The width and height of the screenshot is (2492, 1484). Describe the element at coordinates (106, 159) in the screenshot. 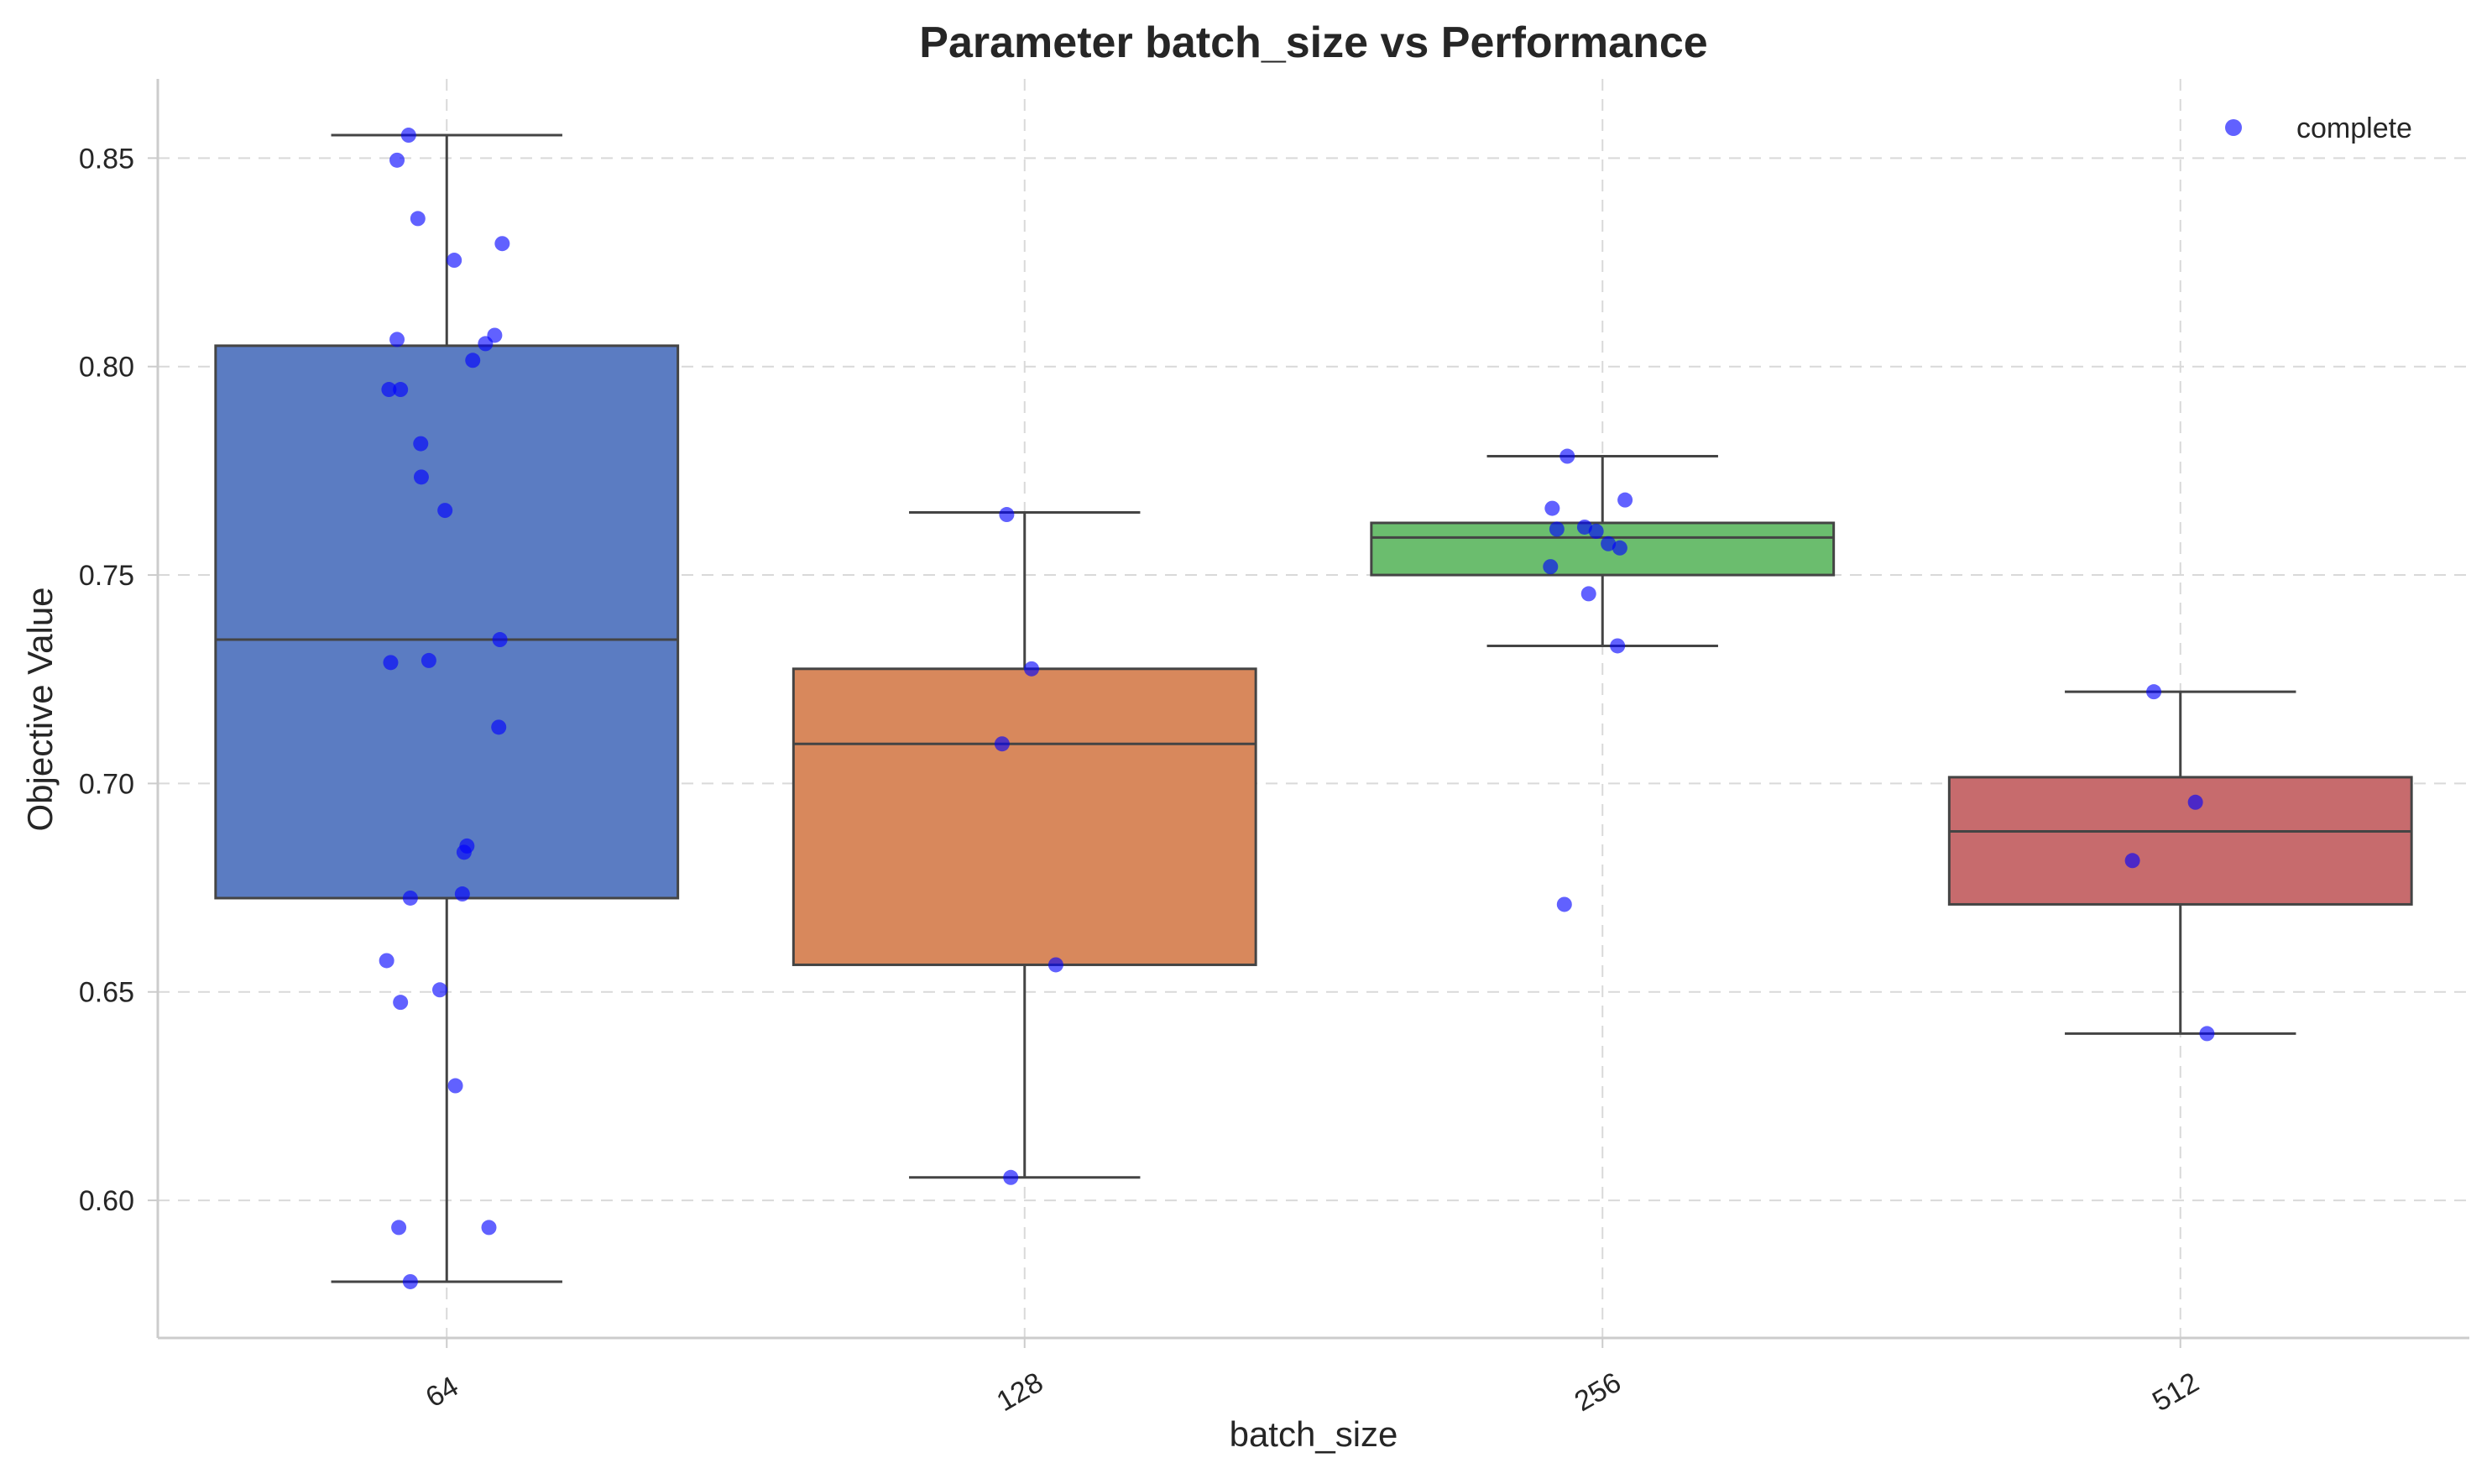

I see `y-tick-label: 0.85` at that location.